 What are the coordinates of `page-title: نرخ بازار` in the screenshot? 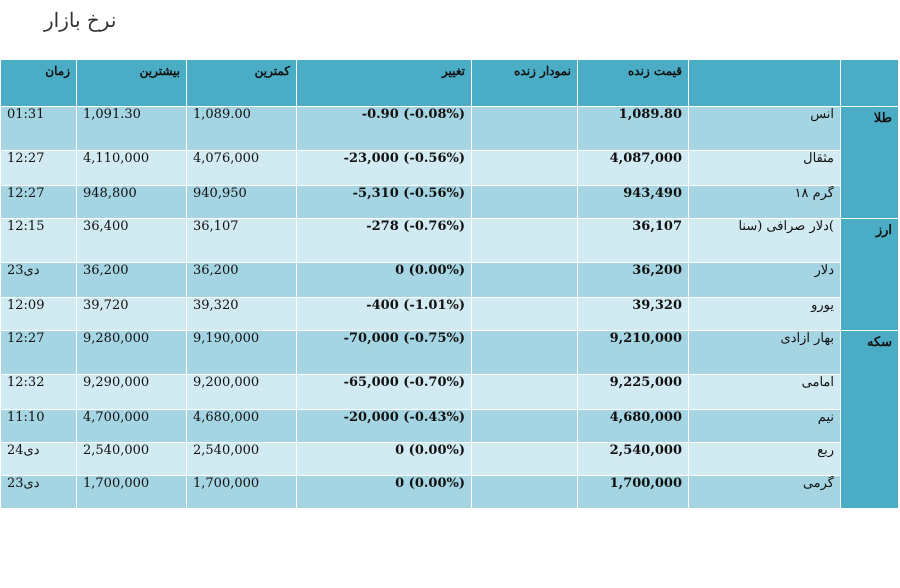 It's located at (80, 20).